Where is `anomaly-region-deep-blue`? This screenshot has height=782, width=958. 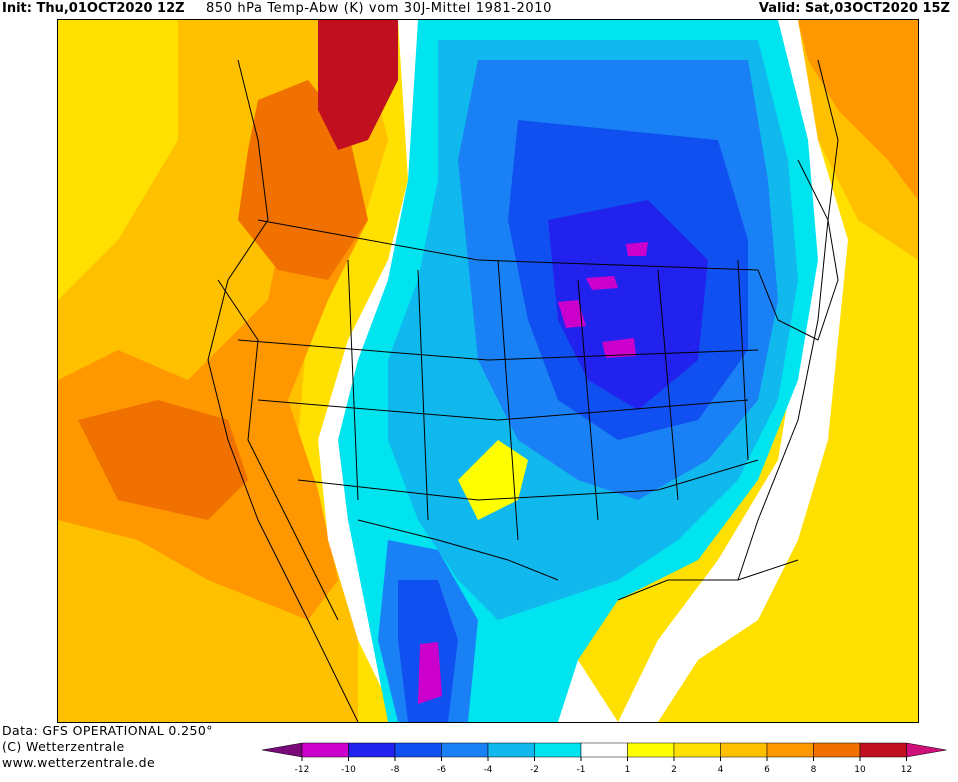
anomaly-region-deep-blue is located at coordinates (628, 305).